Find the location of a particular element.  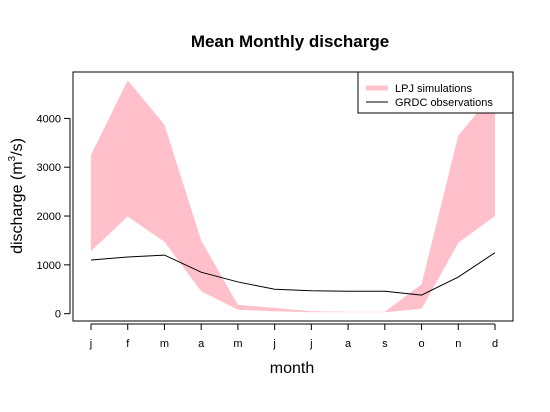

y-tick-label: 0 is located at coordinates (58, 315).